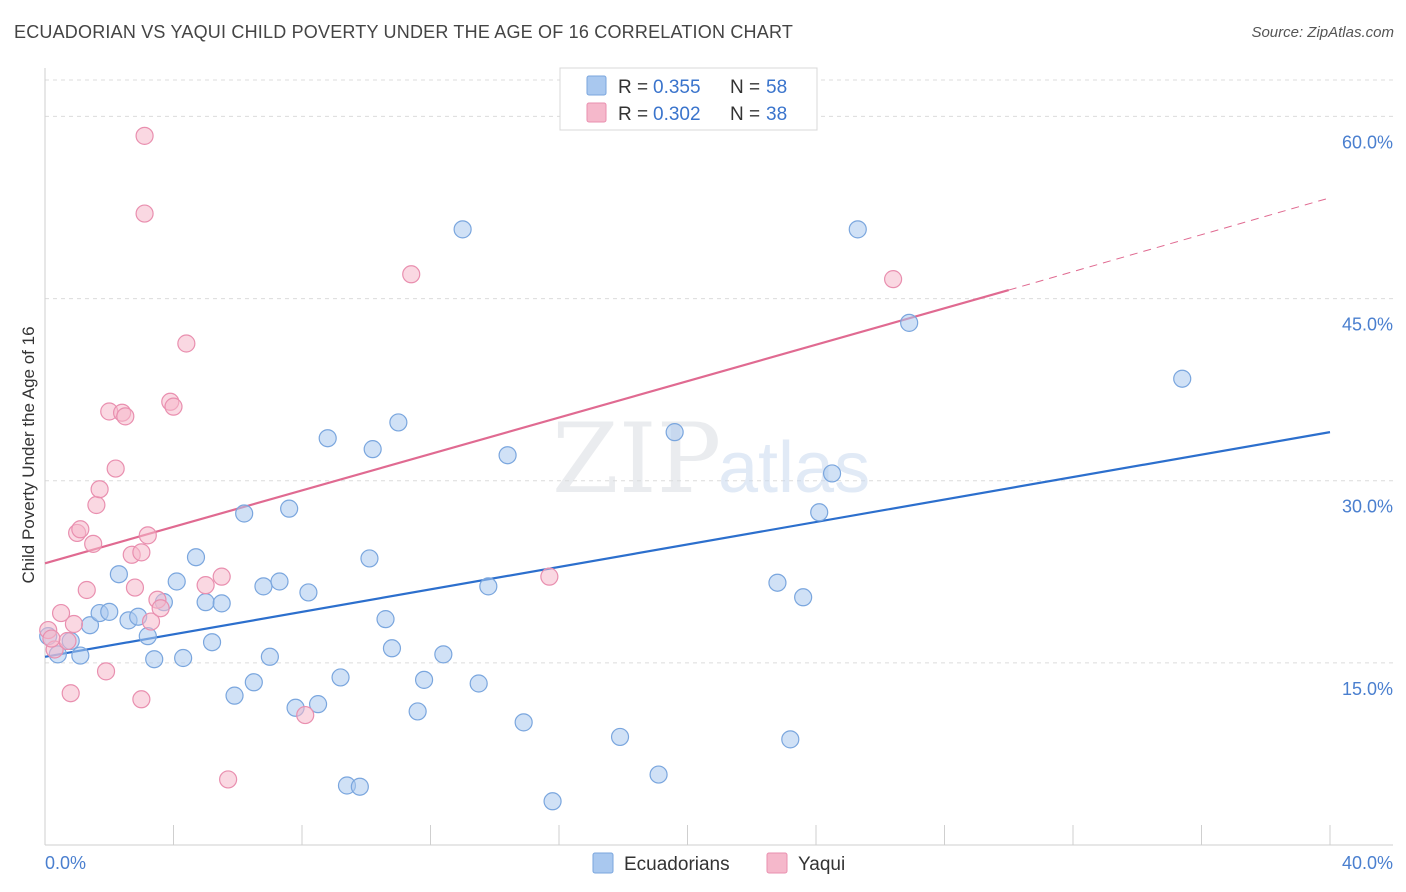 The width and height of the screenshot is (1406, 892). I want to click on y-tick-labels: 15.0% 30.0% 45.0% 60.0%, so click(1367, 415).